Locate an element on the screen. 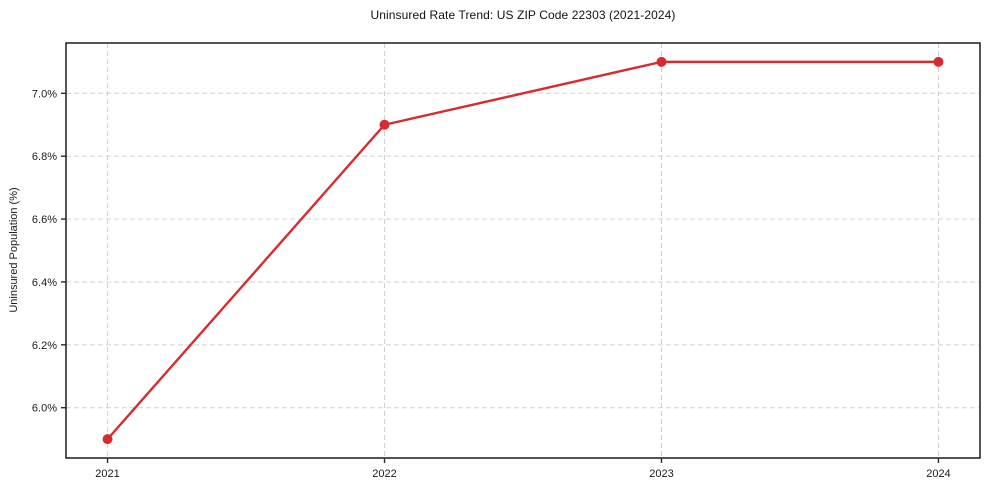  y-tick-label: 7.0% is located at coordinates (44, 94).